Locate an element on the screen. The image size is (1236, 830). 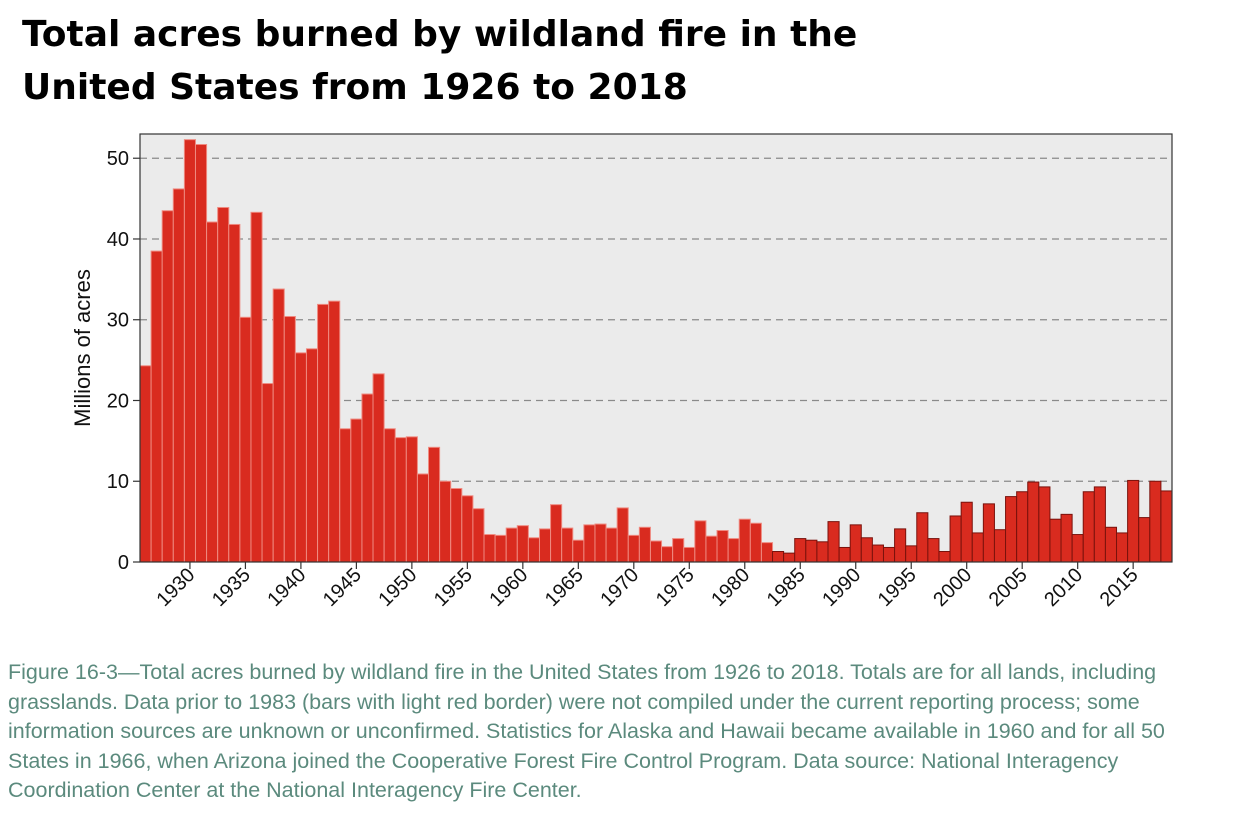
bar-2017 is located at coordinates (1155, 521).